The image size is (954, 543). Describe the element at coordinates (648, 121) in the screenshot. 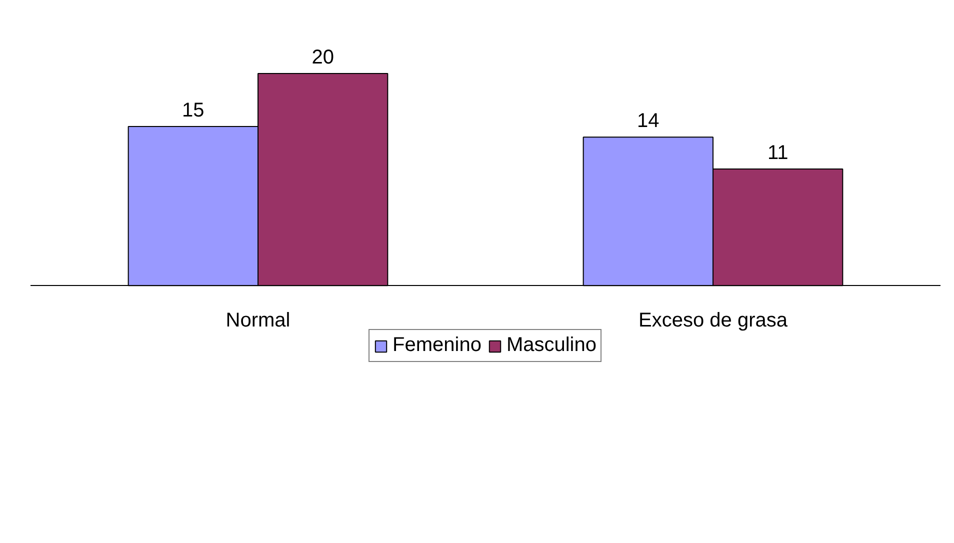

I see `data-label: 14` at that location.